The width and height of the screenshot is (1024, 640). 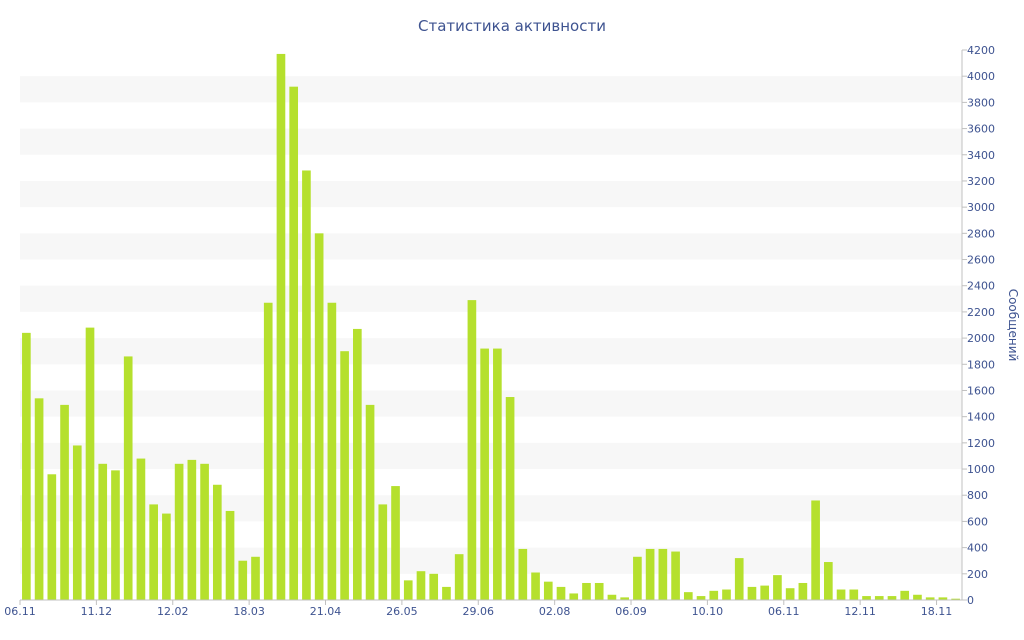 What do you see at coordinates (981, 338) in the screenshot?
I see `y-tick-label: 2000` at bounding box center [981, 338].